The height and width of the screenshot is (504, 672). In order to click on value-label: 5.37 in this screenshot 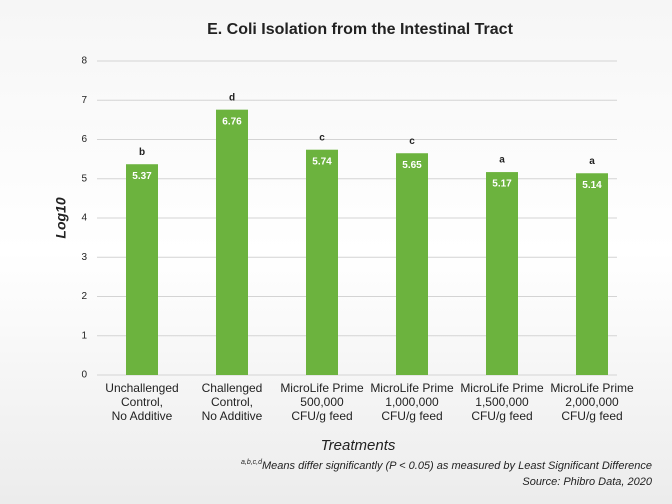, I will do `click(142, 176)`.